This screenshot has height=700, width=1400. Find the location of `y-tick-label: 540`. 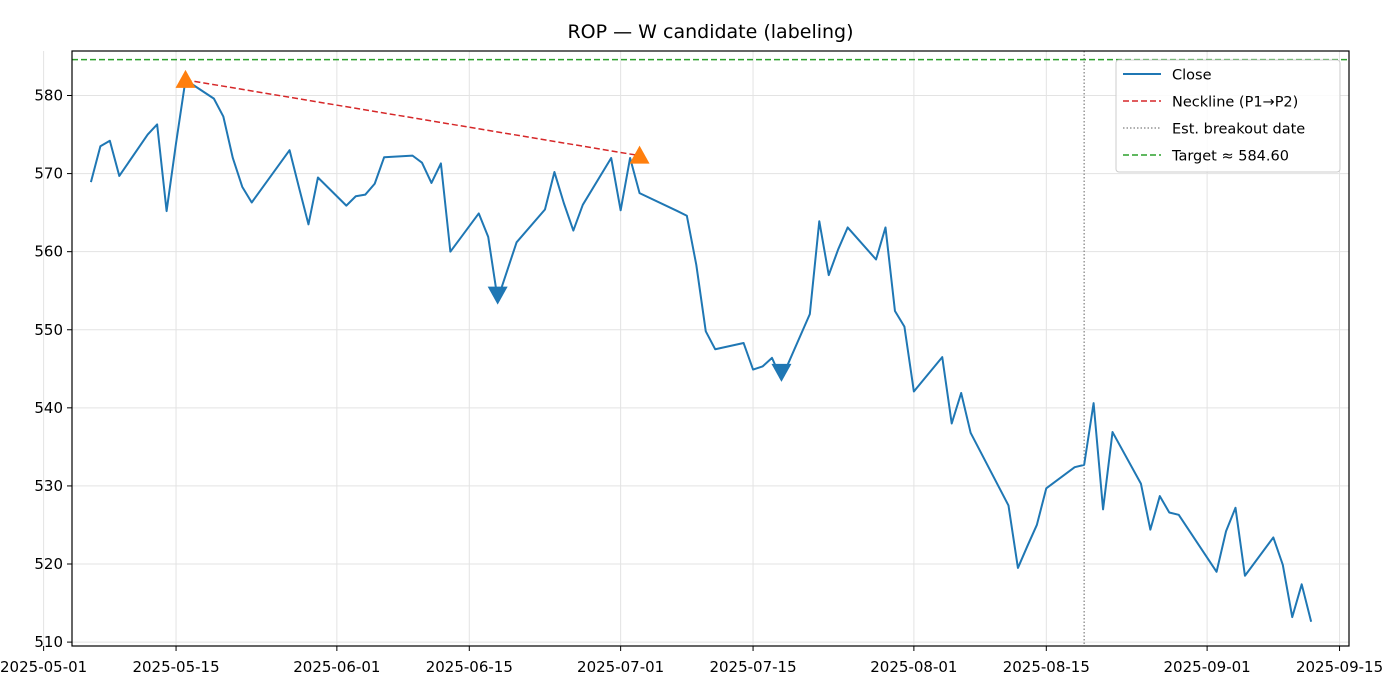

y-tick-label: 540 is located at coordinates (48, 408).